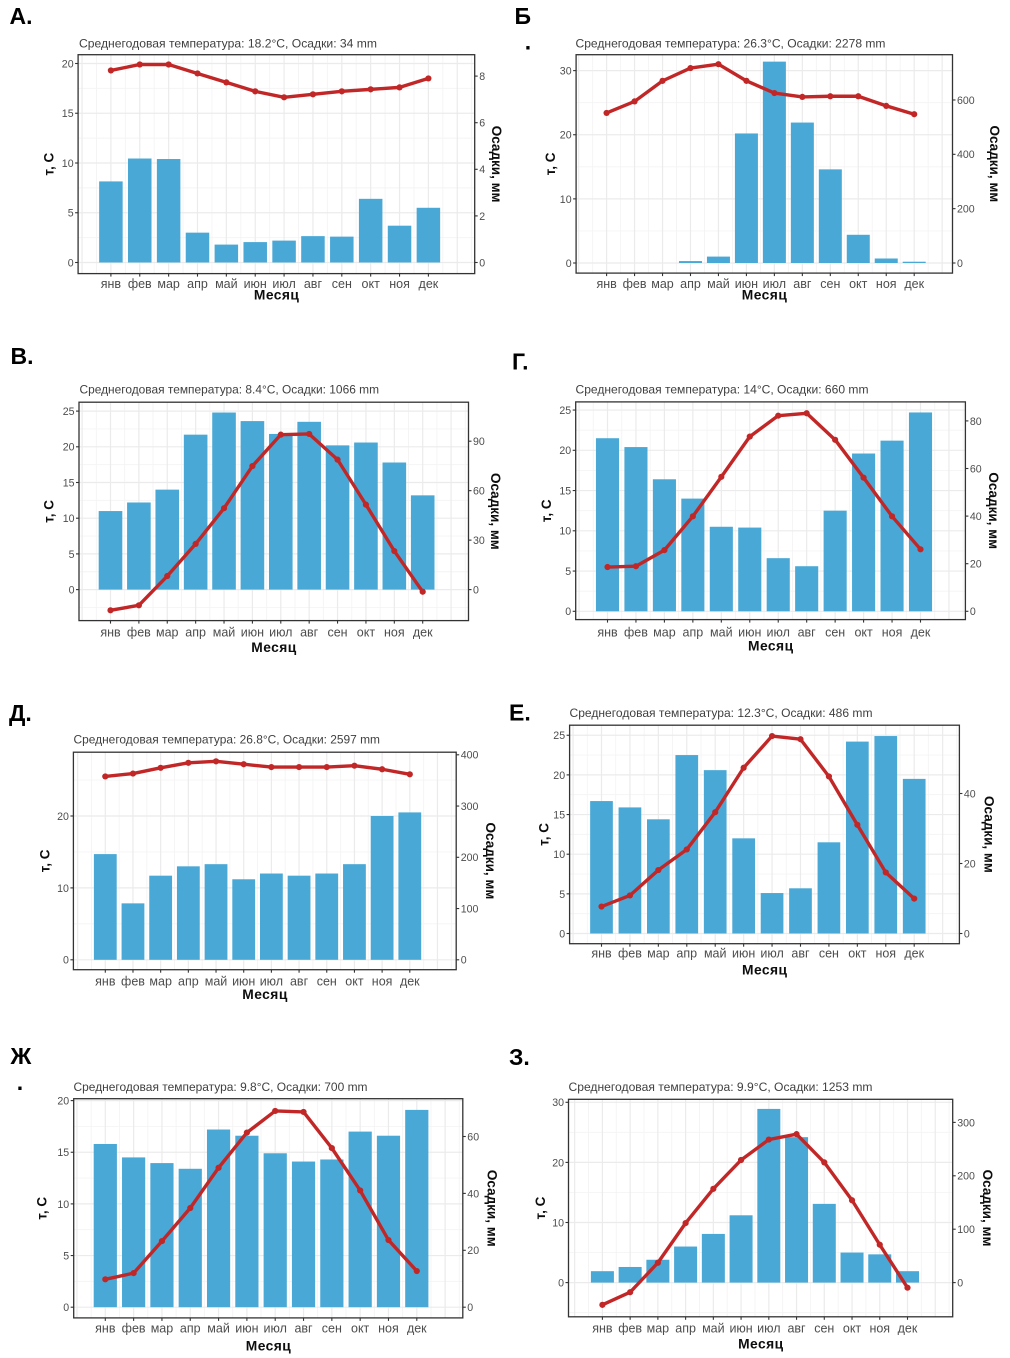 This screenshot has width=1010, height=1358. Describe the element at coordinates (523, 16) in the screenshot. I see `svg-text: Б` at that location.